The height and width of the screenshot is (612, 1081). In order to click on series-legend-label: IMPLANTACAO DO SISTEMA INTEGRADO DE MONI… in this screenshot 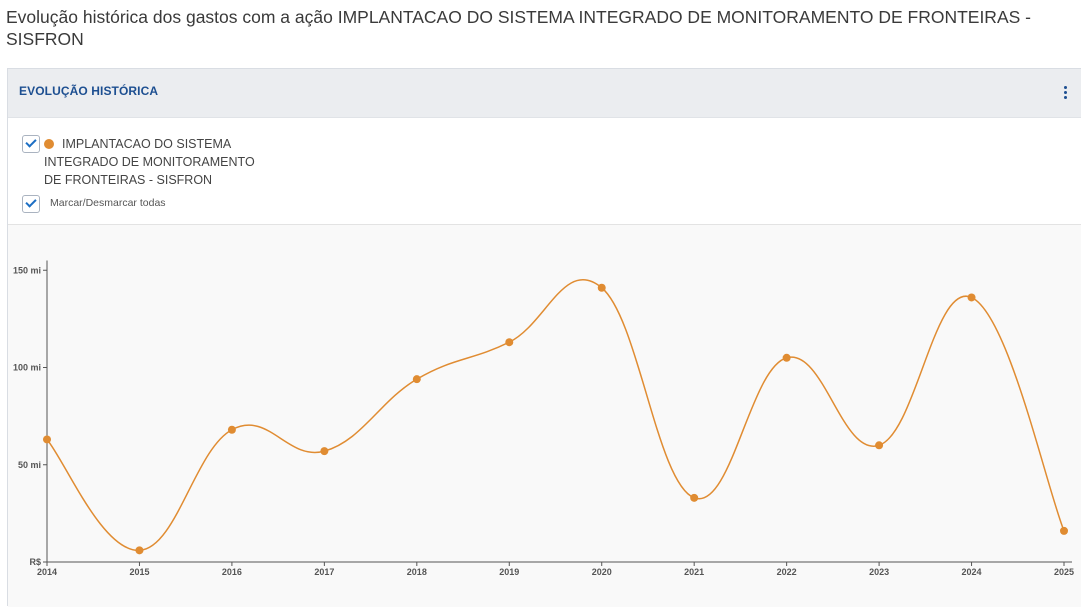, I will do `click(149, 162)`.